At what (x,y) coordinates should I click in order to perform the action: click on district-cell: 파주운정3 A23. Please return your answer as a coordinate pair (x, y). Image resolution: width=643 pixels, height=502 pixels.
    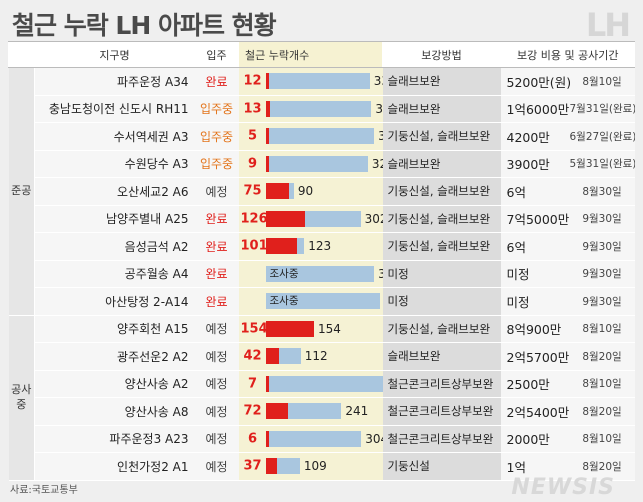
    Looking at the image, I should click on (114, 439).